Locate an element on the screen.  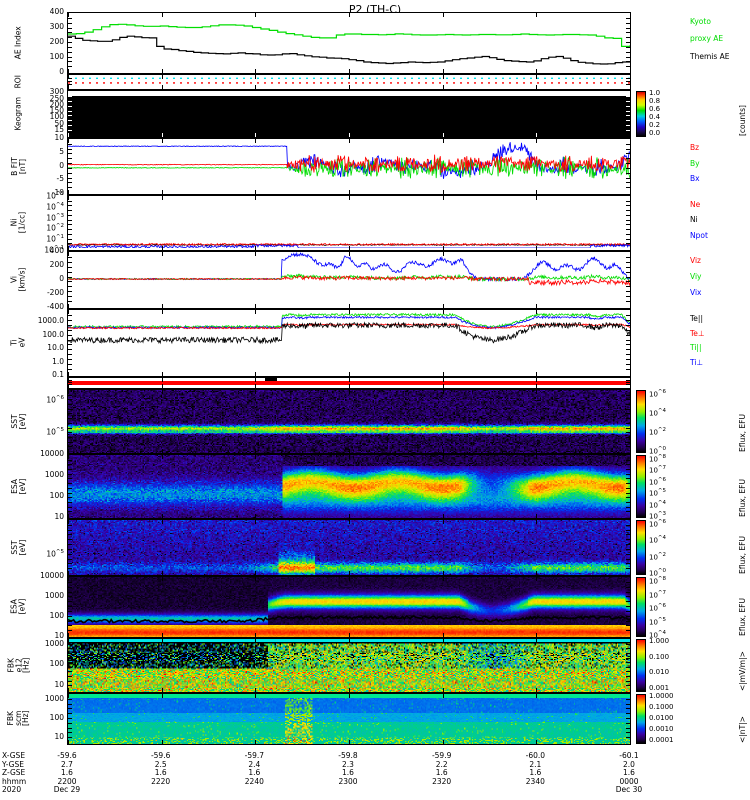
legend-bfit-0: Bz is located at coordinates (695, 147).